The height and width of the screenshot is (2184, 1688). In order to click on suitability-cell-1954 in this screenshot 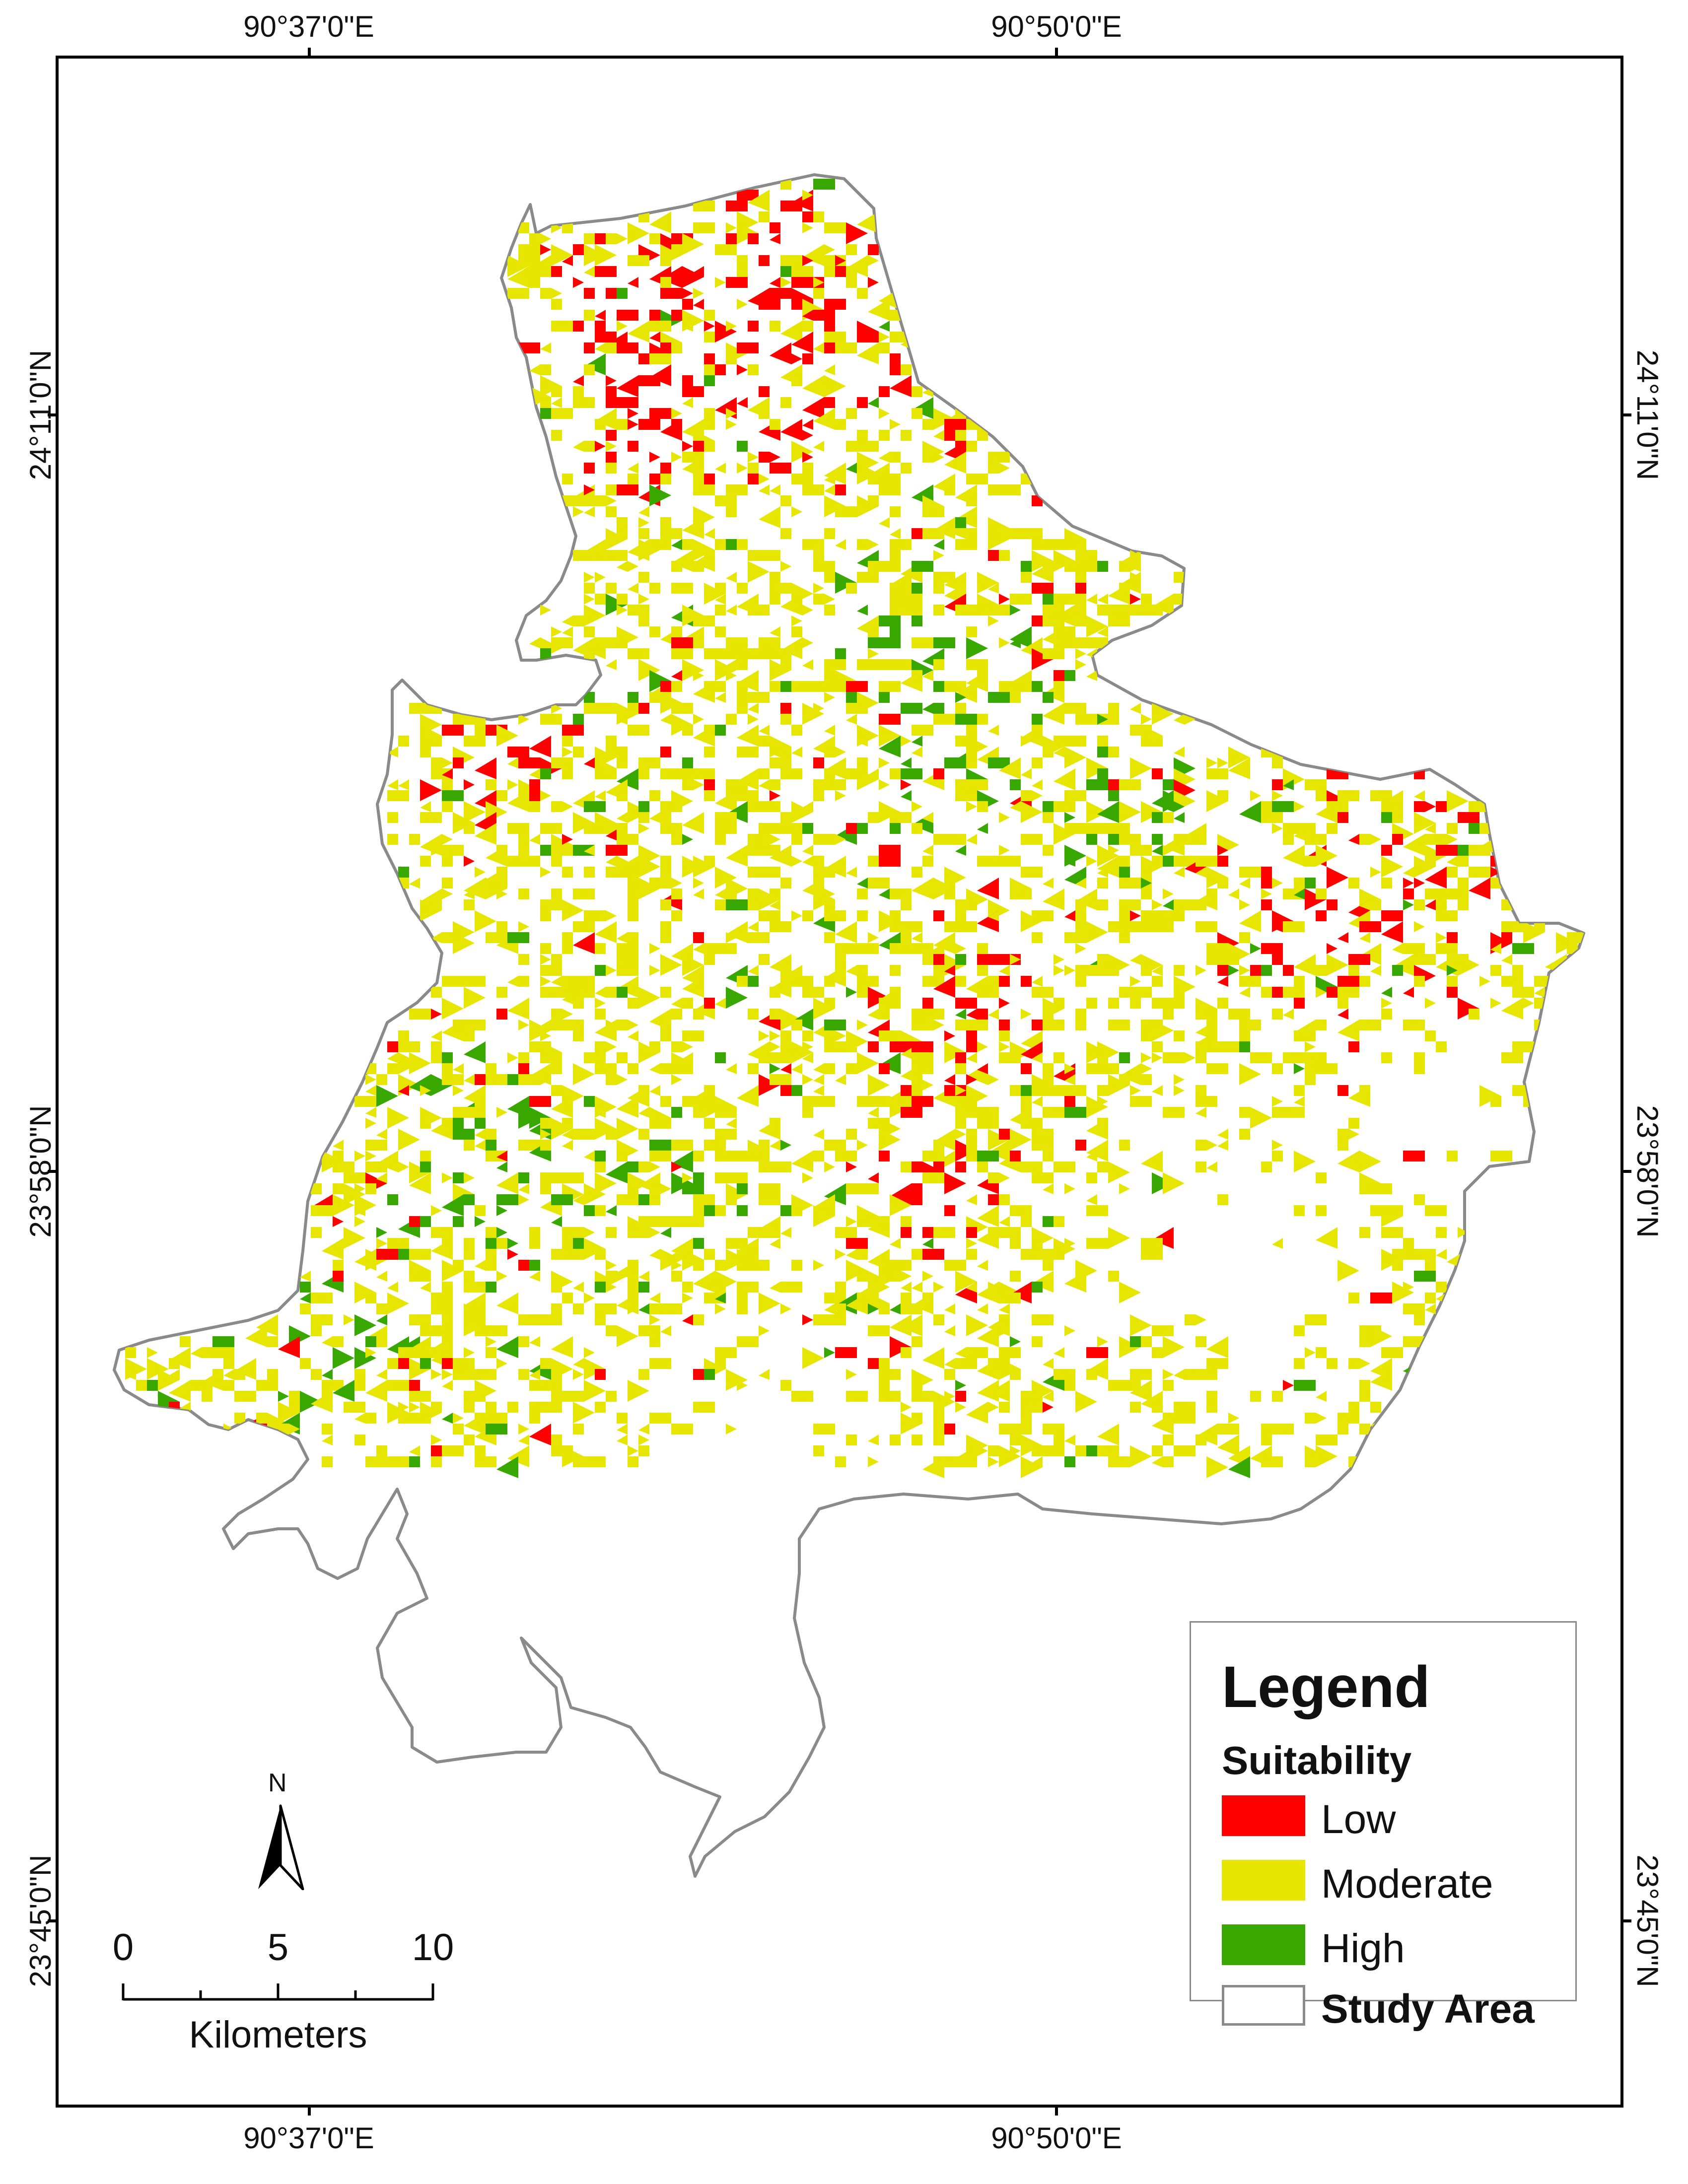, I will do `click(556, 1068)`.